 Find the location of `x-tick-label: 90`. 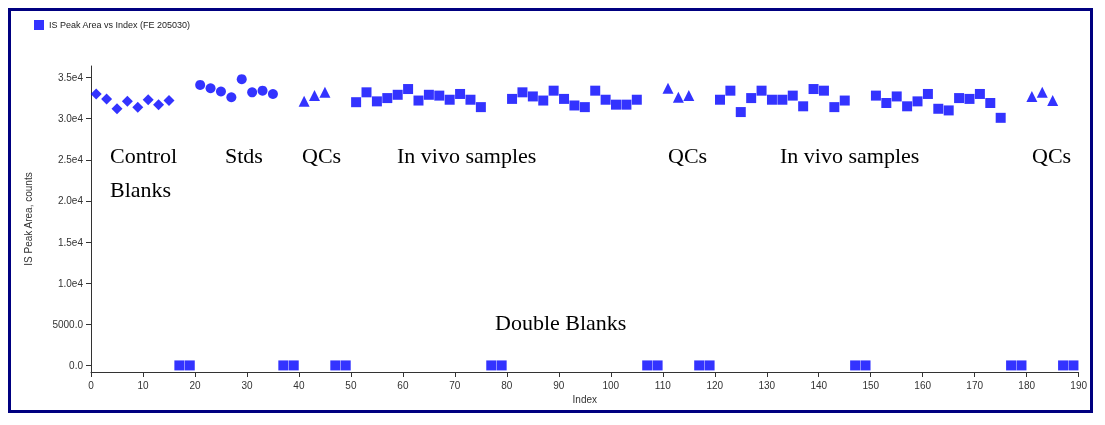

x-tick-label: 90 is located at coordinates (559, 385).